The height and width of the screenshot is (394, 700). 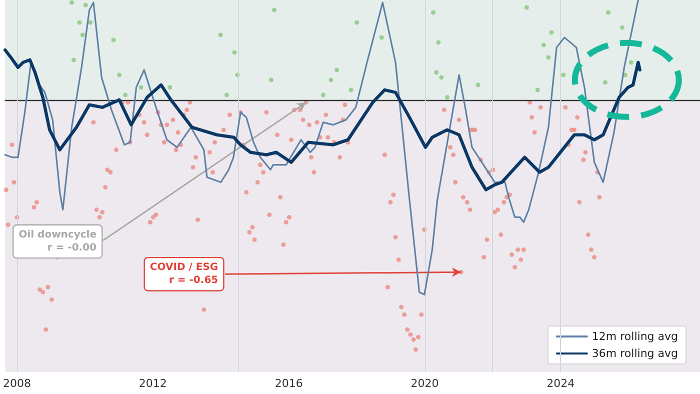 What do you see at coordinates (560, 383) in the screenshot?
I see `x-tick-label: 2024` at bounding box center [560, 383].